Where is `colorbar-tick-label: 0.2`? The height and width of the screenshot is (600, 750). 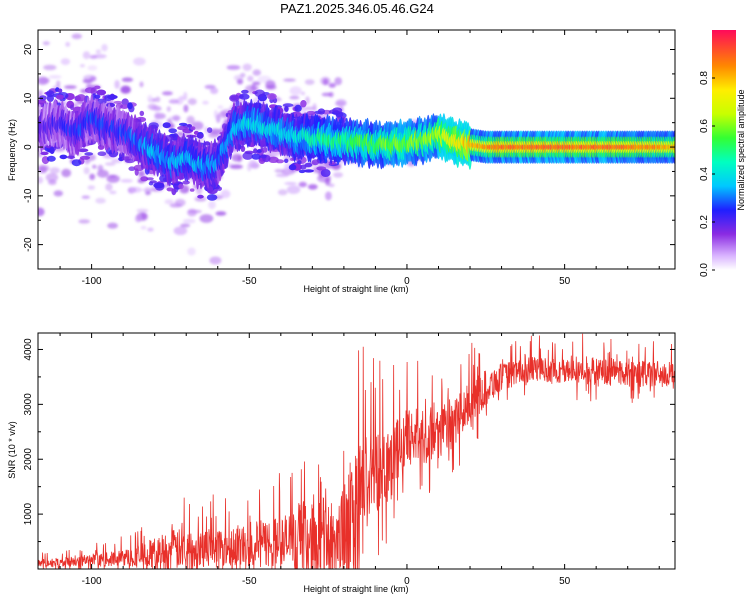 colorbar-tick-label: 0.2 is located at coordinates (704, 222).